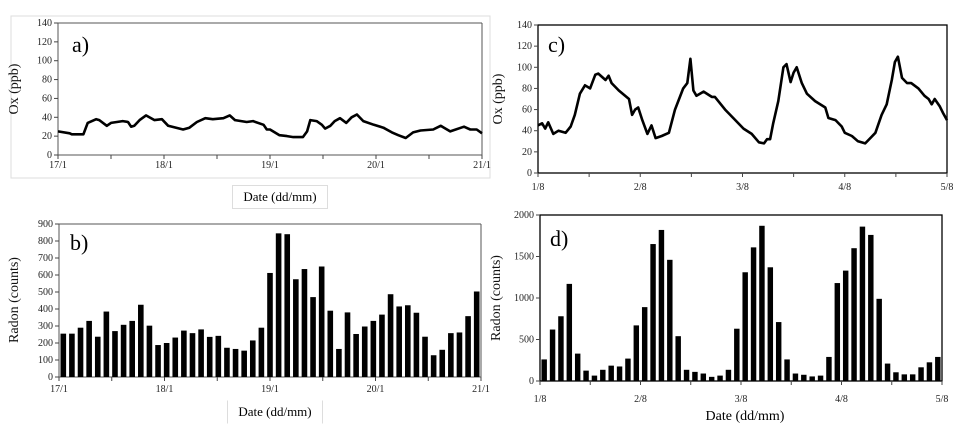 This screenshot has height=433, width=970. What do you see at coordinates (45, 241) in the screenshot?
I see `panel-b-y-tick-label: 800` at bounding box center [45, 241].